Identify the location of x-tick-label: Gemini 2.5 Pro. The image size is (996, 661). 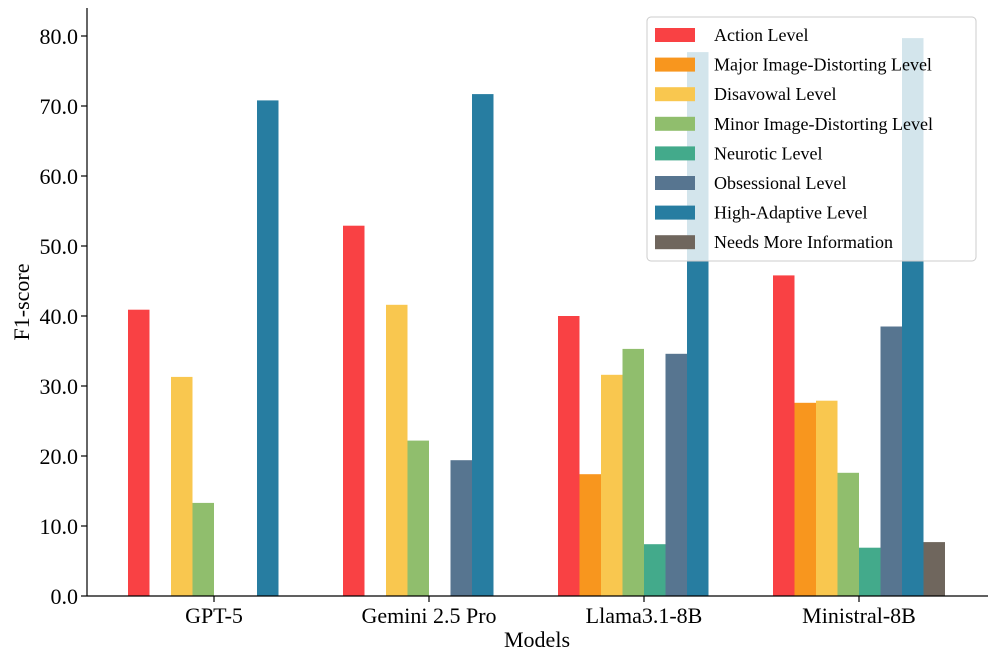
(428, 615).